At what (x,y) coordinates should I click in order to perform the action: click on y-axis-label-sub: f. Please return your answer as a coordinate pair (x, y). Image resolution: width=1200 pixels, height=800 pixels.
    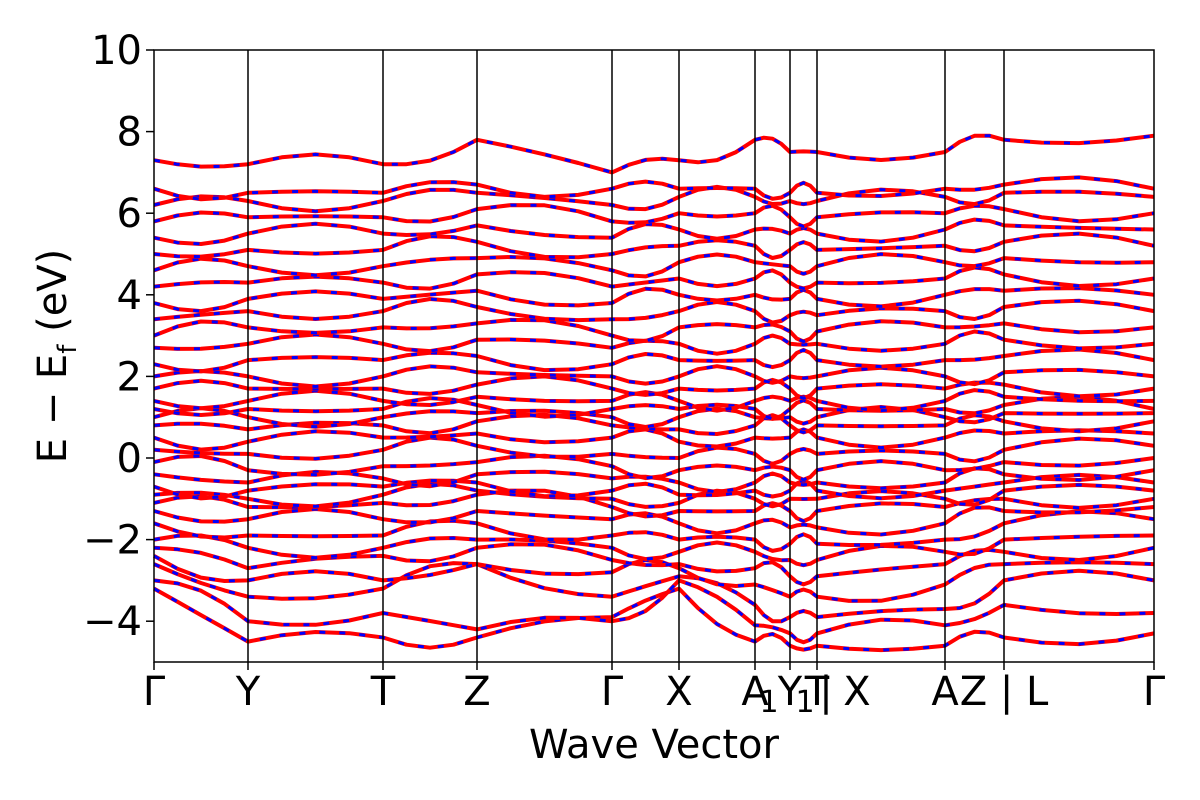
    Looking at the image, I should click on (68, 349).